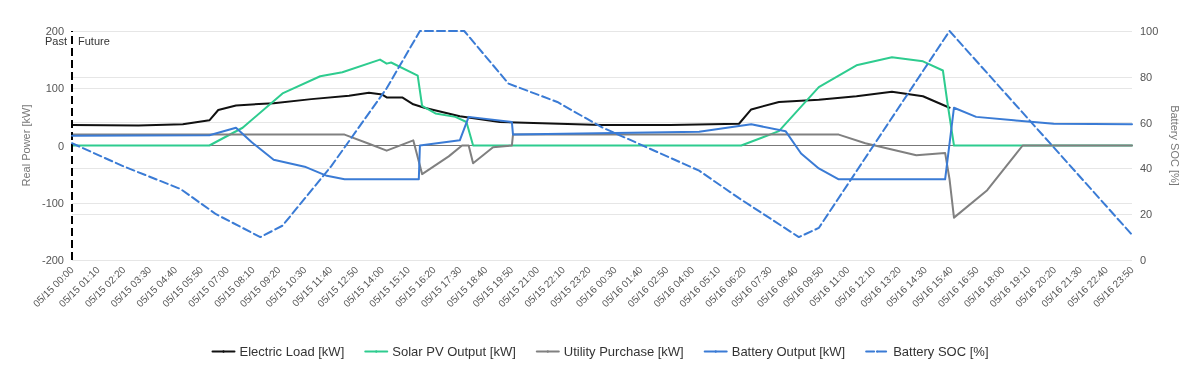 The width and height of the screenshot is (1200, 379). What do you see at coordinates (60, 145) in the screenshot?
I see `y-tick-label: 0` at bounding box center [60, 145].